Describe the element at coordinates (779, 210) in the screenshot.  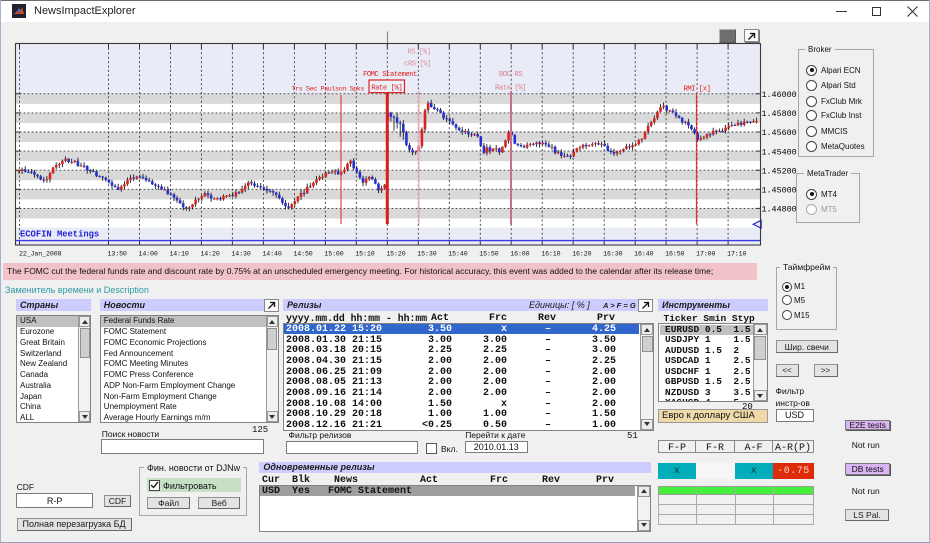
I see `svg-text: 1.44800` at that location.